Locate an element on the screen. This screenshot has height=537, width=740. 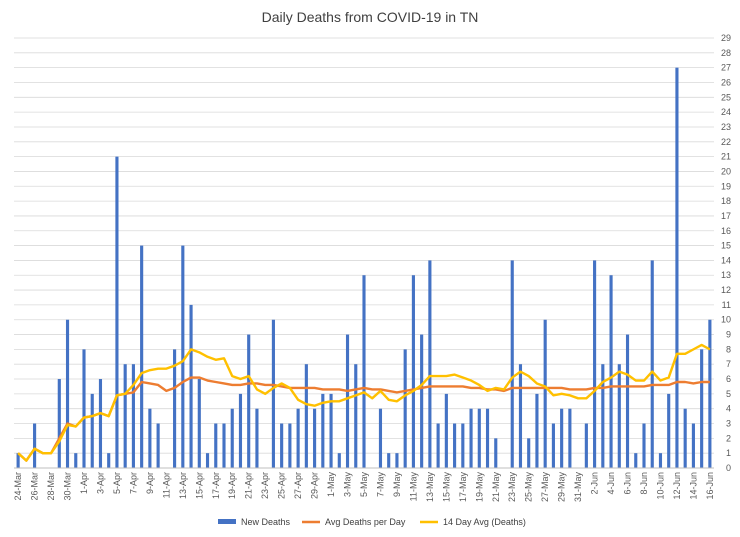
x-tick-label: 19-May is located at coordinates (479, 487).